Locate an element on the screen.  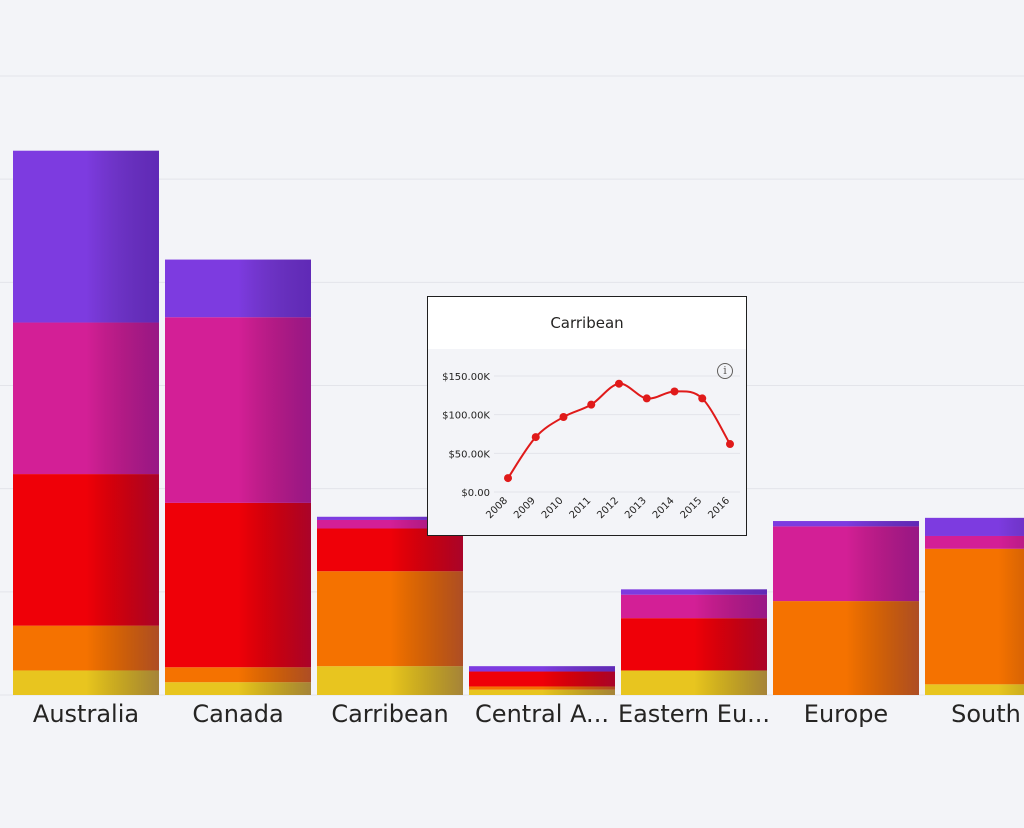
tooltip-x-tick: 2016 is located at coordinates (719, 508).